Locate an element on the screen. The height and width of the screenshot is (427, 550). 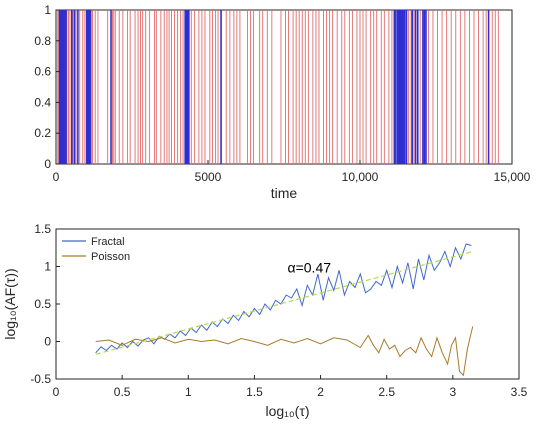
x-tick-label: 3 is located at coordinates (453, 392).